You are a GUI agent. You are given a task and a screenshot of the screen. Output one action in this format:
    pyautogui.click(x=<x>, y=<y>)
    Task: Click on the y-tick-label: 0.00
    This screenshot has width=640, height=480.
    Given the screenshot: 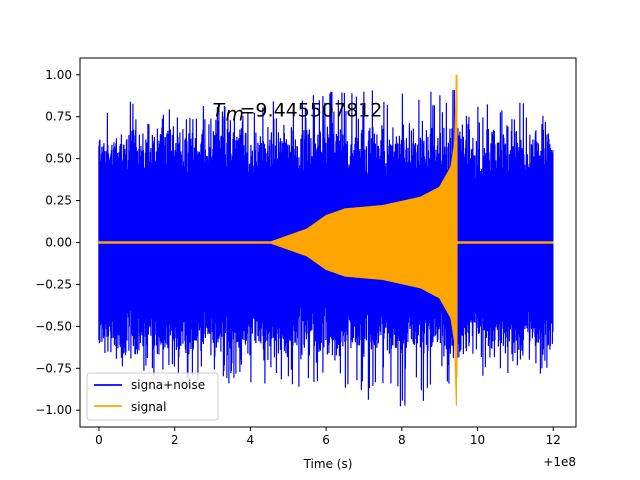 What is the action you would take?
    pyautogui.click(x=58, y=243)
    